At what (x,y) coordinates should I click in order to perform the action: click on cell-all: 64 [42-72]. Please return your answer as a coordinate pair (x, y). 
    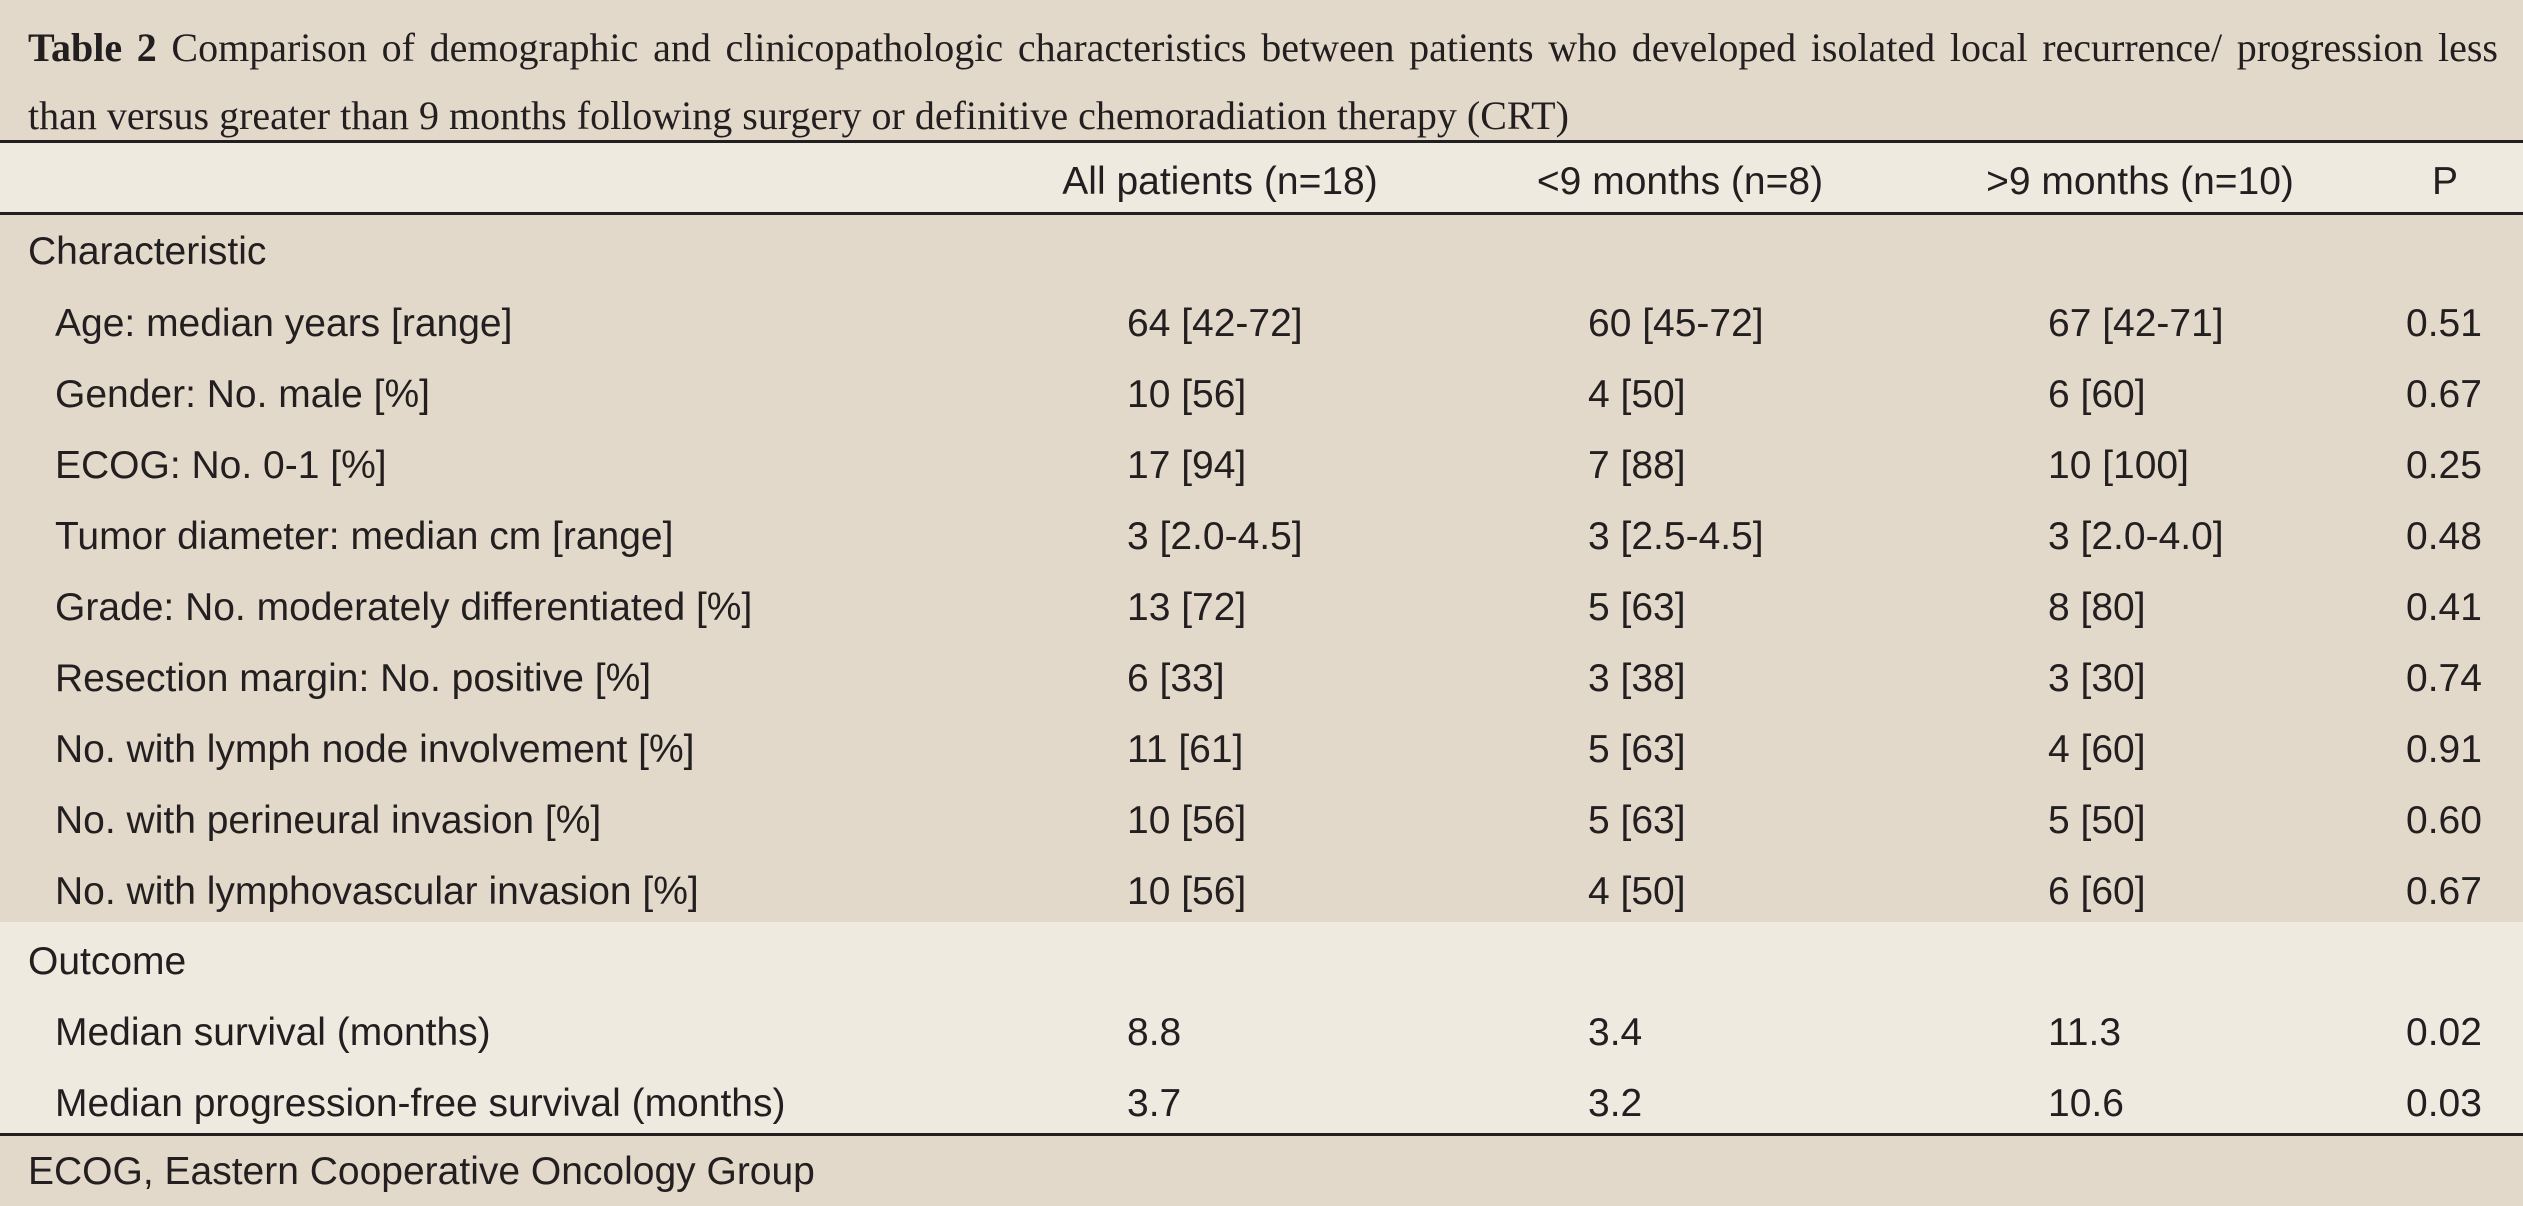
    Looking at the image, I should click on (1215, 323).